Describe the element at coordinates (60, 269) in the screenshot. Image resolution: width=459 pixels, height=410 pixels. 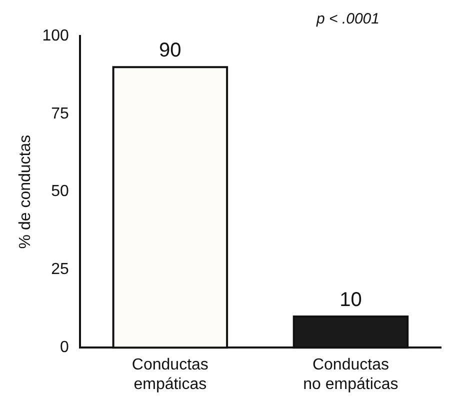
I see `y-tick-label: 25` at that location.